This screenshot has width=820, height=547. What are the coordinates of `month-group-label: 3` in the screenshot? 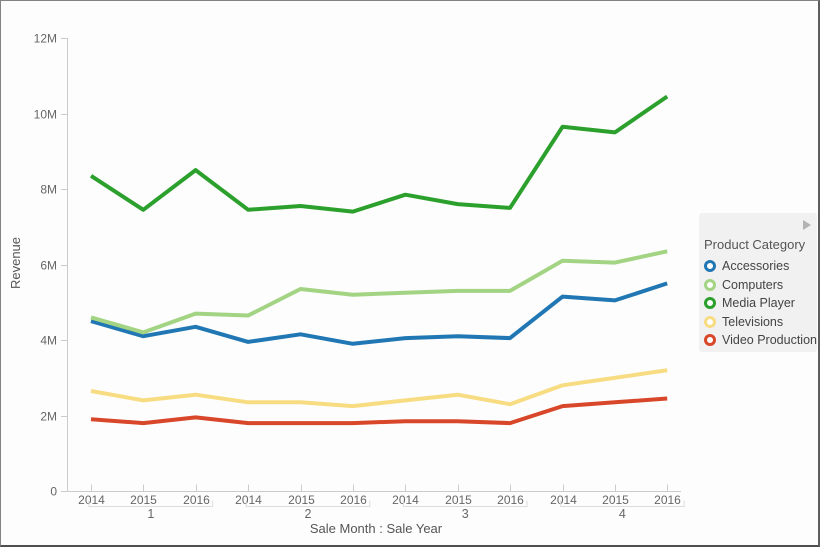 It's located at (465, 514).